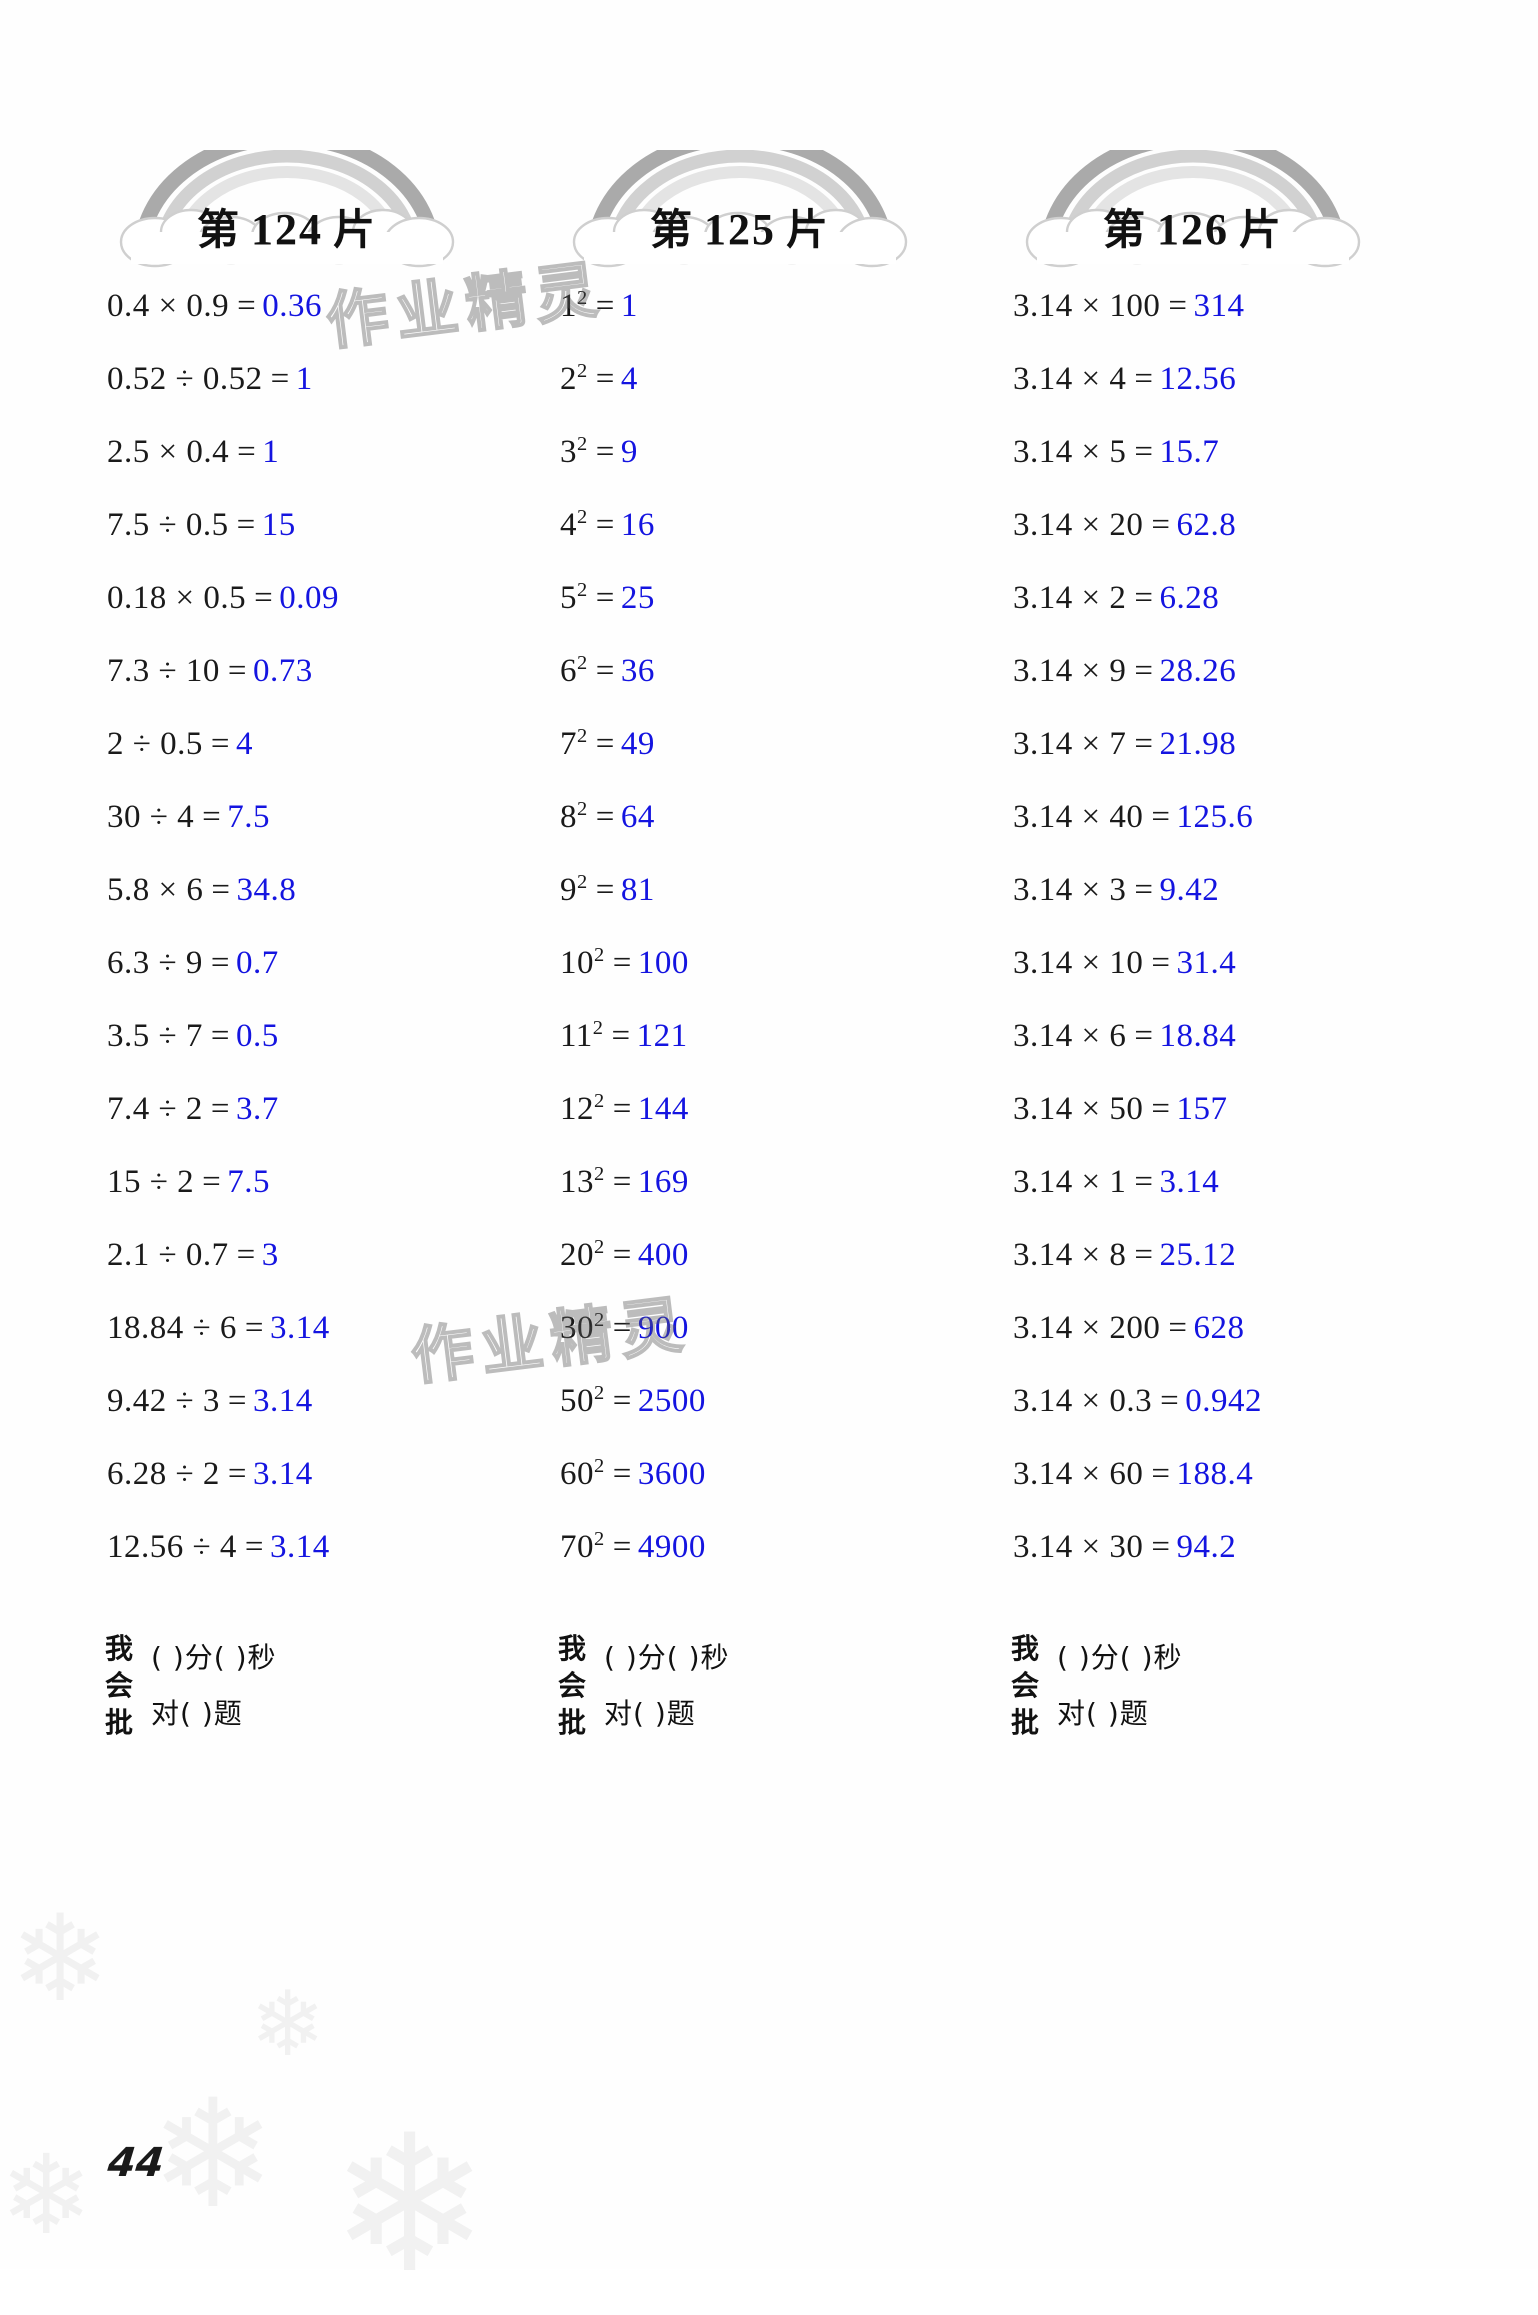 The image size is (1538, 2315). I want to click on column-header: 第 126 片, so click(1227, 210).